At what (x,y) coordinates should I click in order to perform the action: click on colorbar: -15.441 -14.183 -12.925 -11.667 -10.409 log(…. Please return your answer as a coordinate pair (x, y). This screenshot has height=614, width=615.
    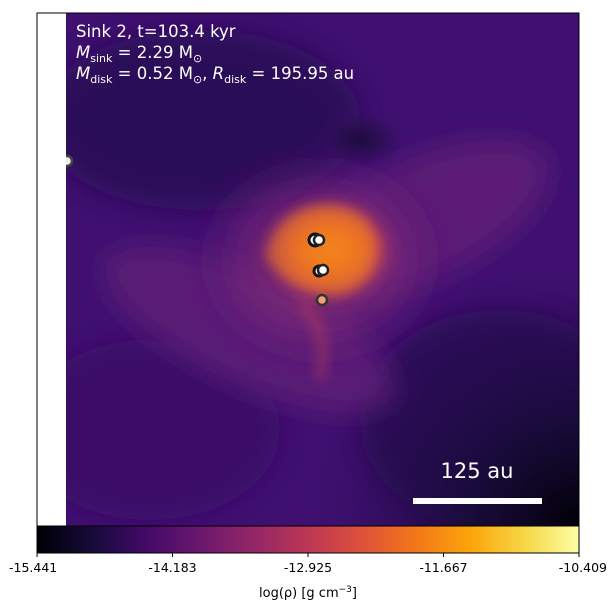
    Looking at the image, I should click on (308, 563).